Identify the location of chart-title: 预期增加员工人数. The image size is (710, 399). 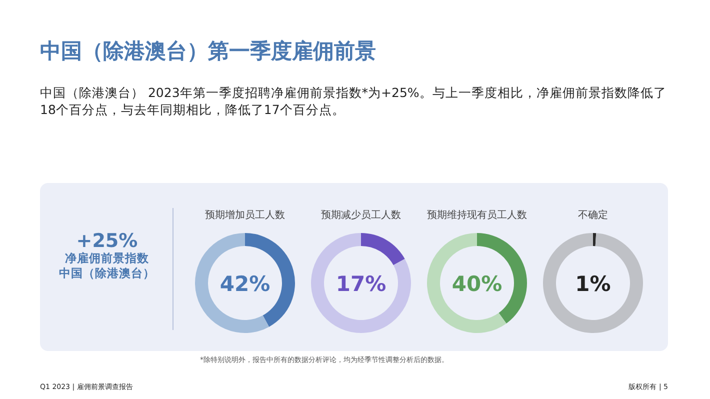
(245, 215).